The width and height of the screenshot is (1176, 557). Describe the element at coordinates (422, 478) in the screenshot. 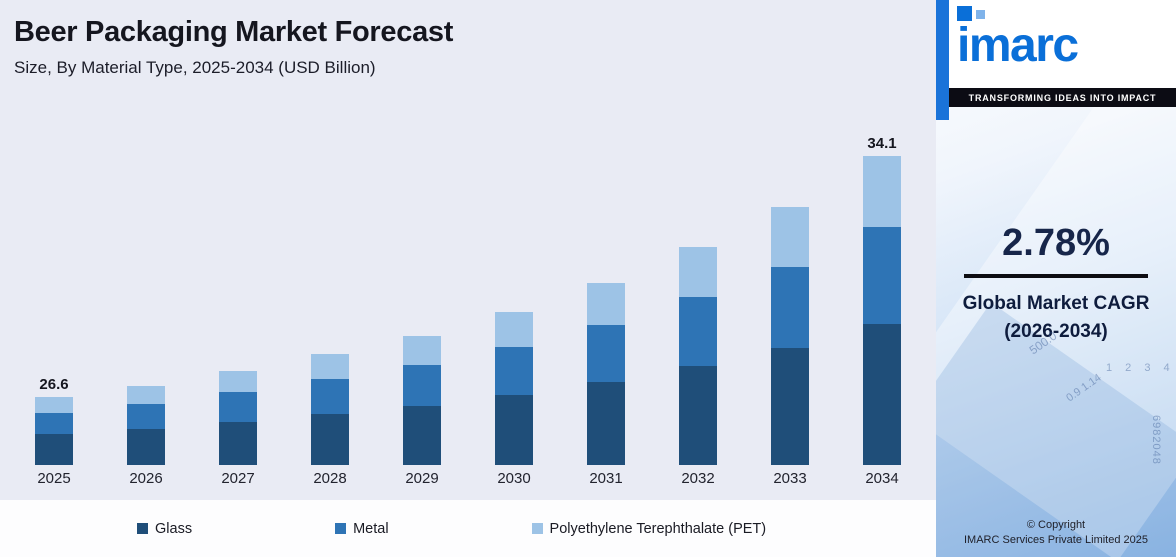

I see `x-axis-label-2029: 2029` at that location.